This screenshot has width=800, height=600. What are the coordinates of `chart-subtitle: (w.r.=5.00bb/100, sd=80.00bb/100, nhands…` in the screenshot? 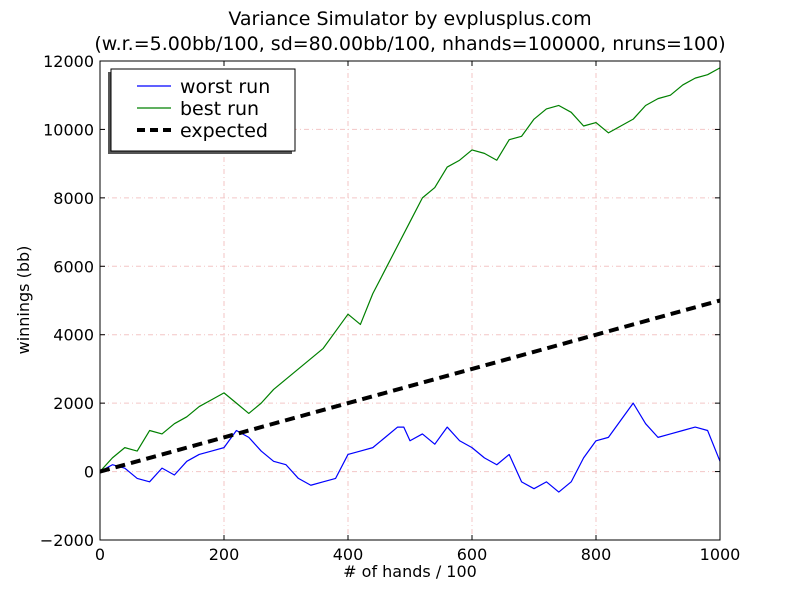 It's located at (409, 44).